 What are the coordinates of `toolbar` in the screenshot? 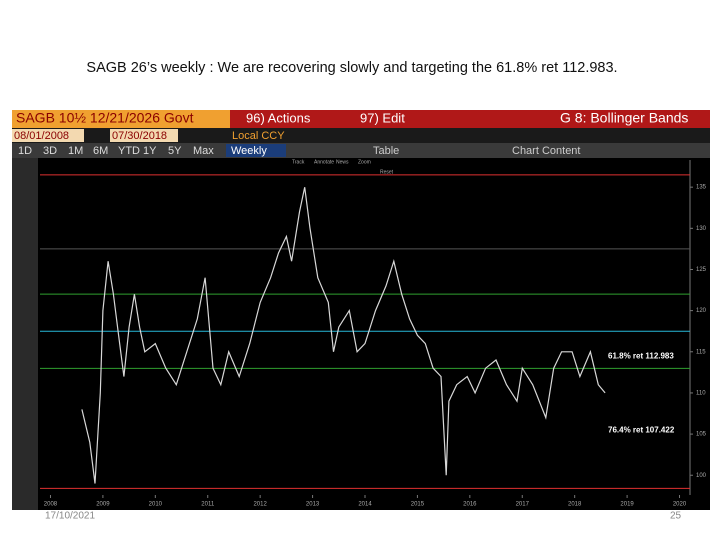 It's located at (361, 150).